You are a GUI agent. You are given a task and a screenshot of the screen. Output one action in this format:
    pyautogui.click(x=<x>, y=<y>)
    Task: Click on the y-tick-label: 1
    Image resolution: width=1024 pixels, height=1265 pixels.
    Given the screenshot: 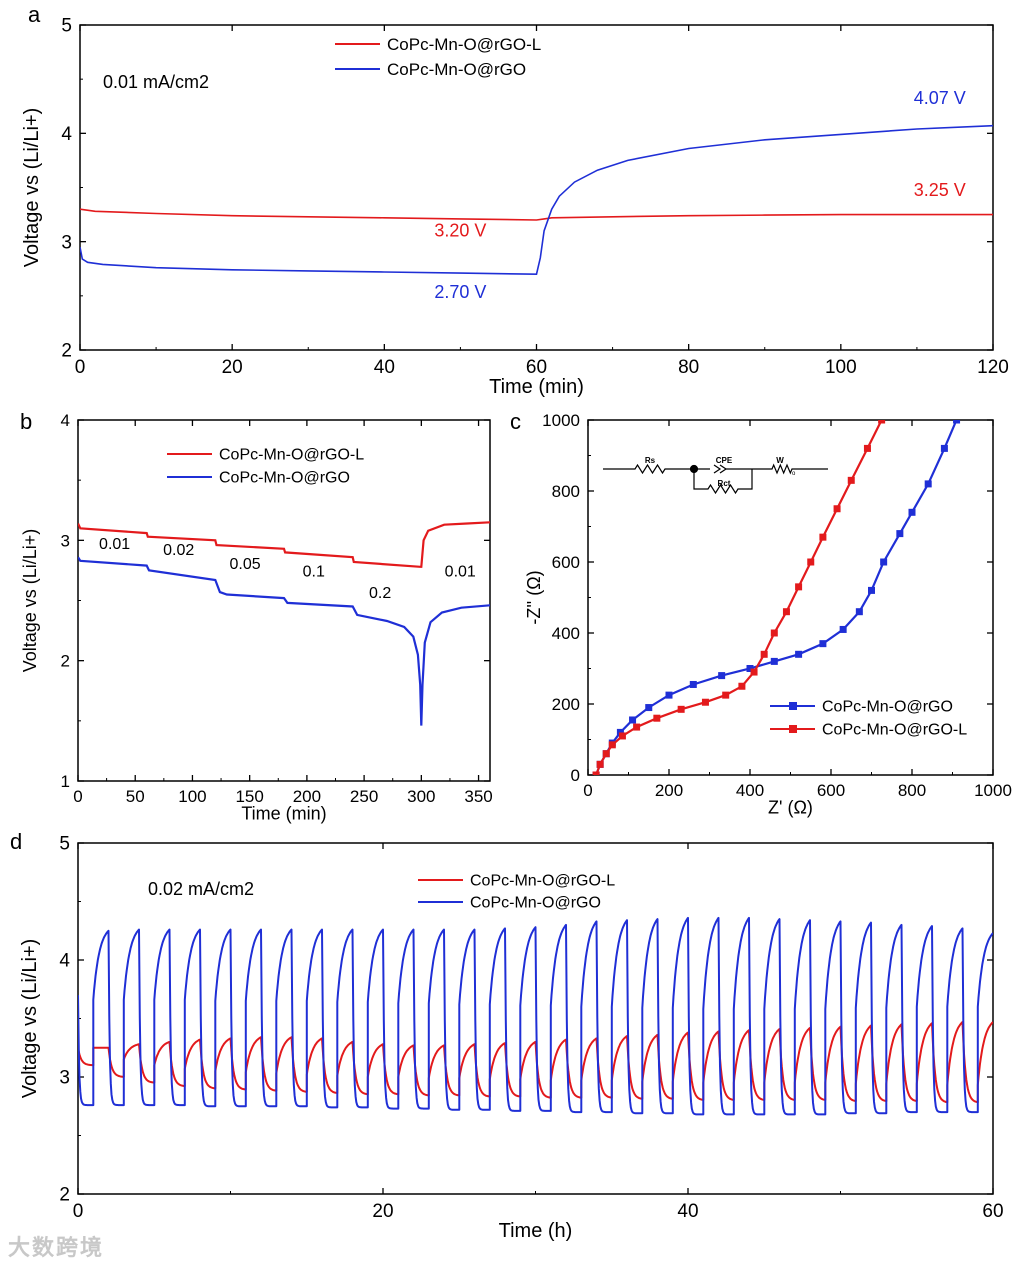 What is the action you would take?
    pyautogui.click(x=65, y=781)
    